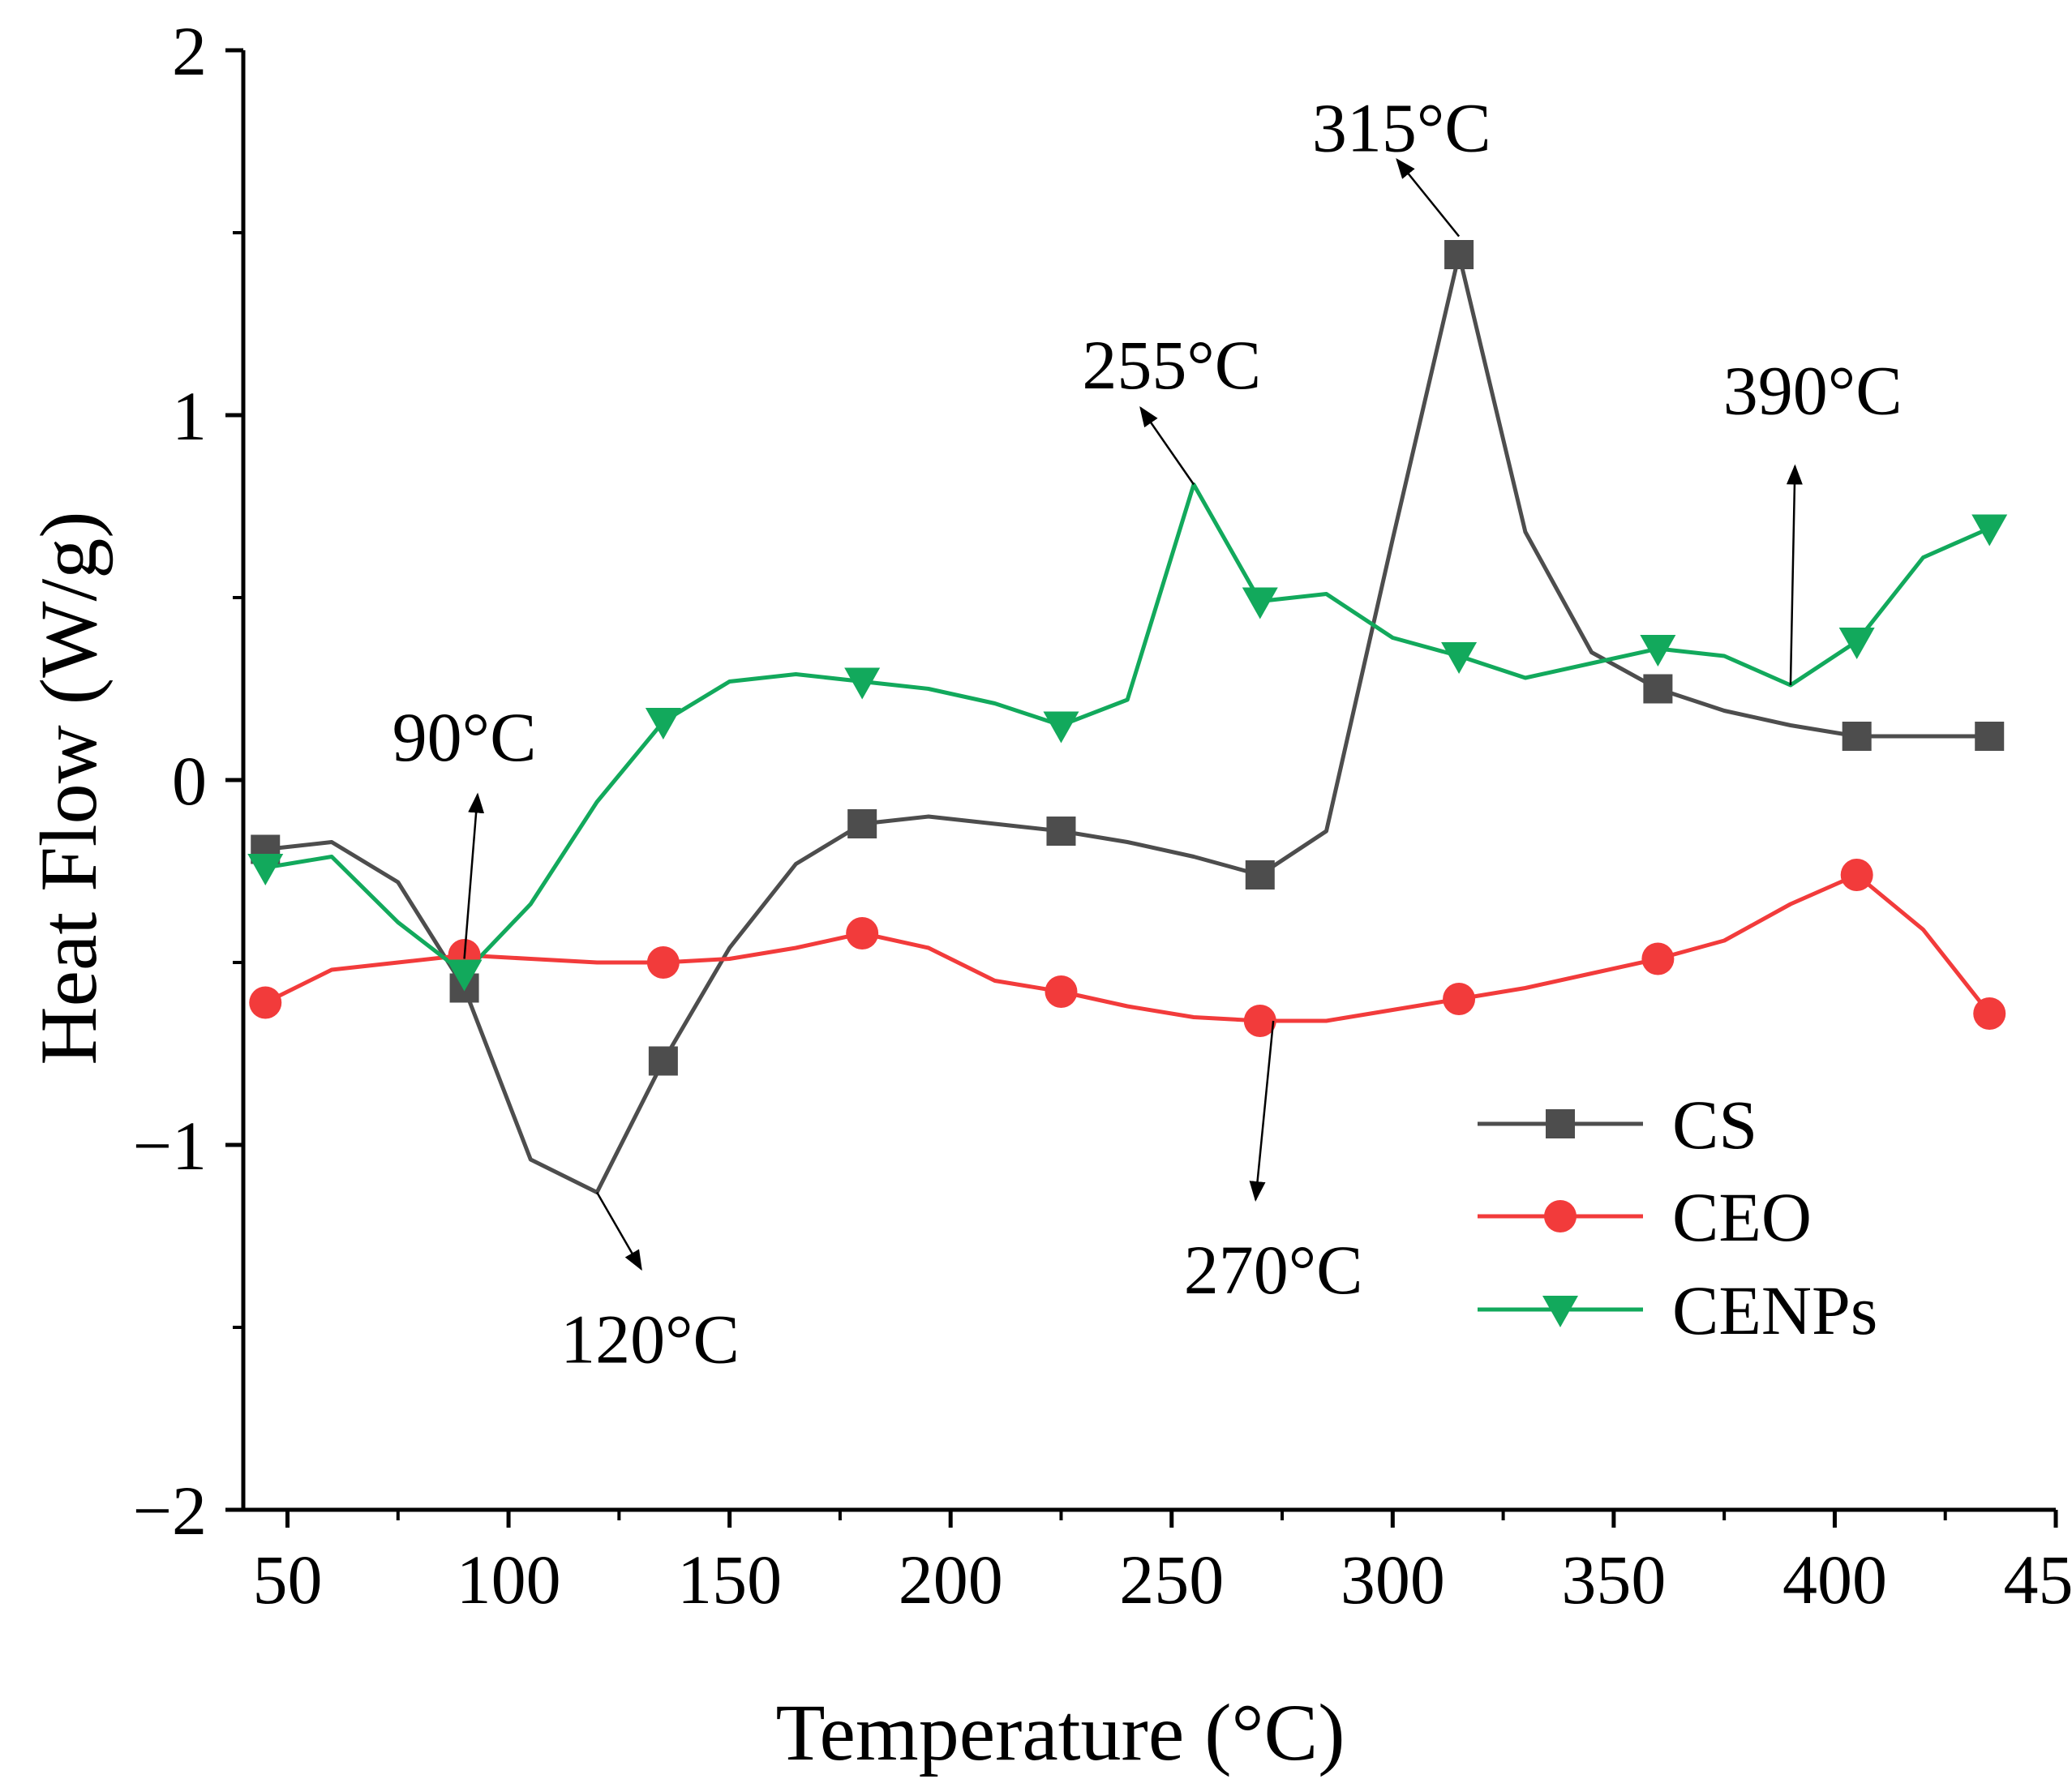  What do you see at coordinates (509, 1579) in the screenshot?
I see `x-tick-label: 100` at bounding box center [509, 1579].